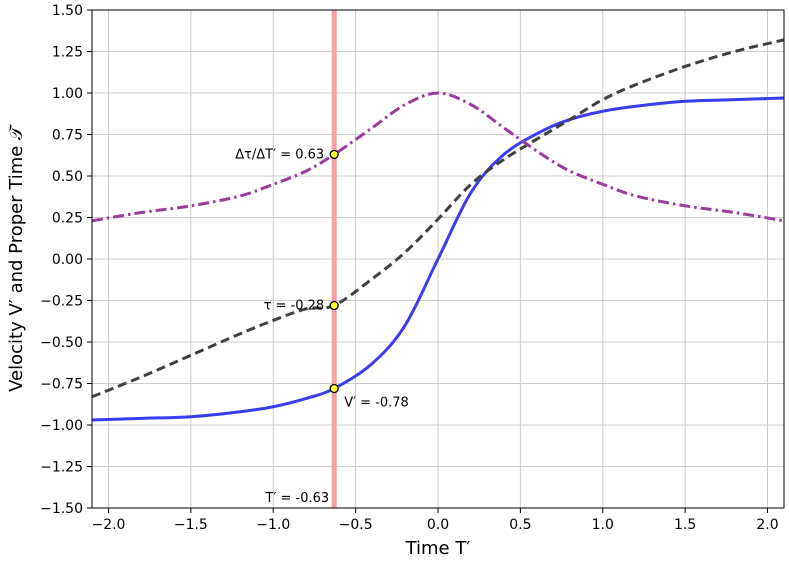 The image size is (789, 564). Describe the element at coordinates (685, 525) in the screenshot. I see `x-tick-label: 1.5` at that location.